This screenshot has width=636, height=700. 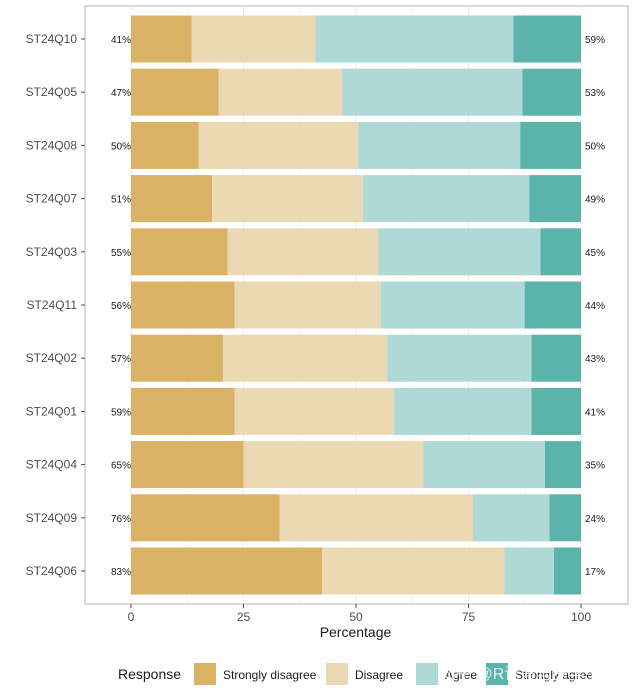 What do you see at coordinates (121, 572) in the screenshot?
I see `left-percent-label: 83%` at bounding box center [121, 572].